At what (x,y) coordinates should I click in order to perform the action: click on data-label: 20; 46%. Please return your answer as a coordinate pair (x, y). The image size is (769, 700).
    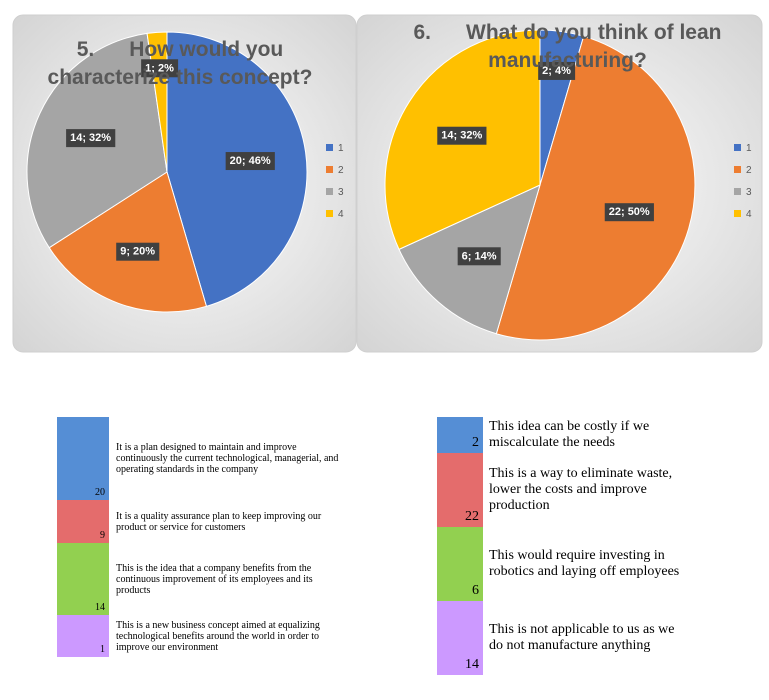
    Looking at the image, I should click on (250, 161).